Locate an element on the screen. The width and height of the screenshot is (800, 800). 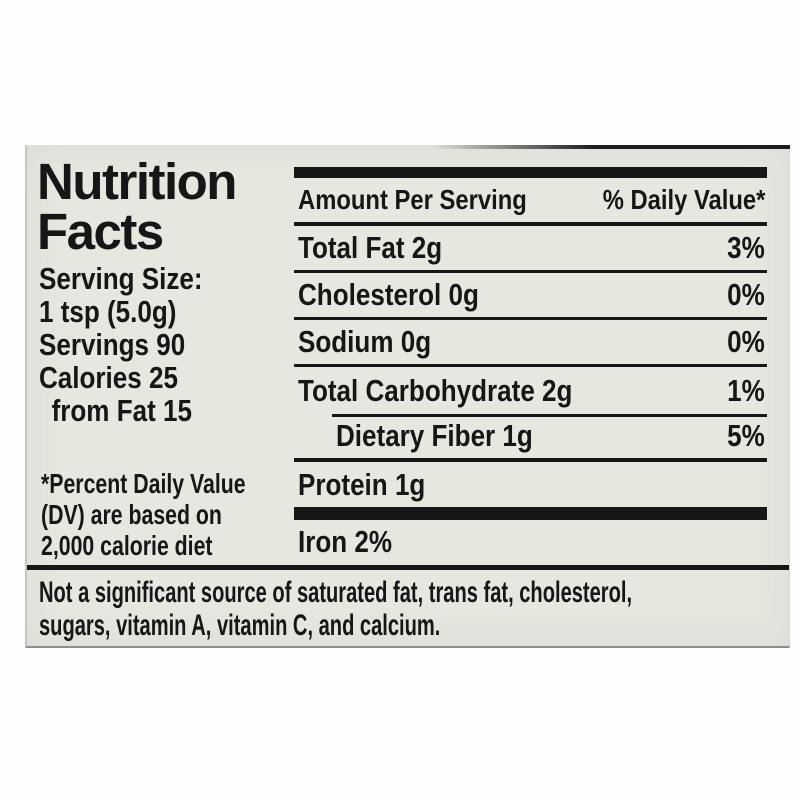
nutrient-row: Total Carbohydrate 2g 1% is located at coordinates (530, 390).